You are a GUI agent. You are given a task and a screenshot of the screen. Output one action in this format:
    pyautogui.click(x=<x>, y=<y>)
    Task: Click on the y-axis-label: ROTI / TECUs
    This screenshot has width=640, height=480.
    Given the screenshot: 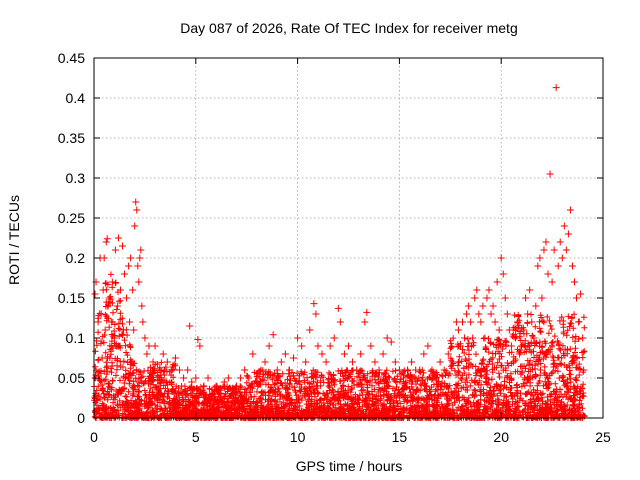 What is the action you would take?
    pyautogui.click(x=14, y=240)
    